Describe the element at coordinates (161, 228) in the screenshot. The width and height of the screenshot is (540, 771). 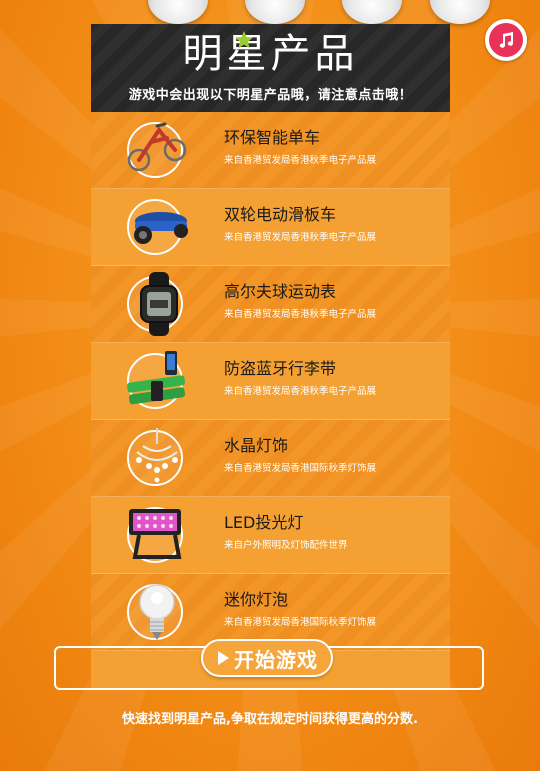
I see `hoverboard-icon` at that location.